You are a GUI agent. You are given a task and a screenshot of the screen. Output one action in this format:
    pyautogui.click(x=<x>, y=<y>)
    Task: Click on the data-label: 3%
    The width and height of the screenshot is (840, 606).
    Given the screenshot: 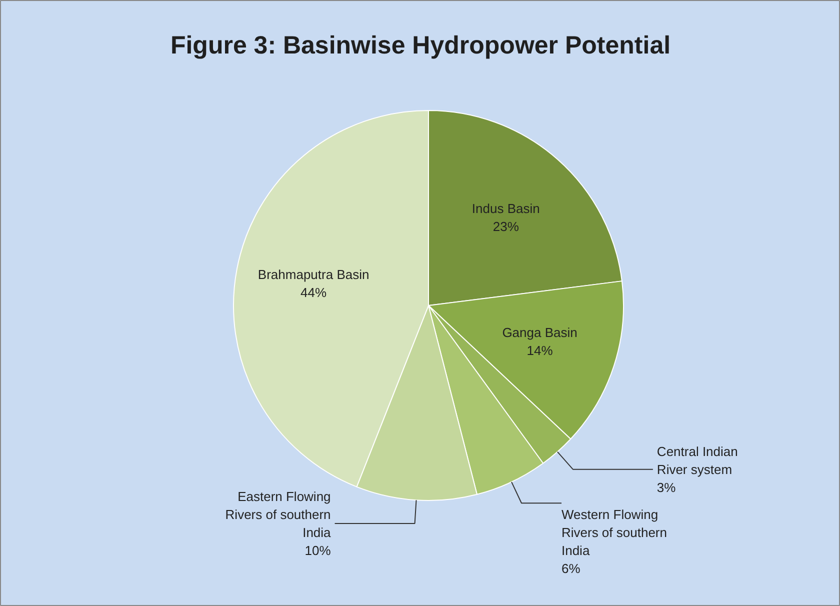 What is the action you would take?
    pyautogui.click(x=666, y=487)
    